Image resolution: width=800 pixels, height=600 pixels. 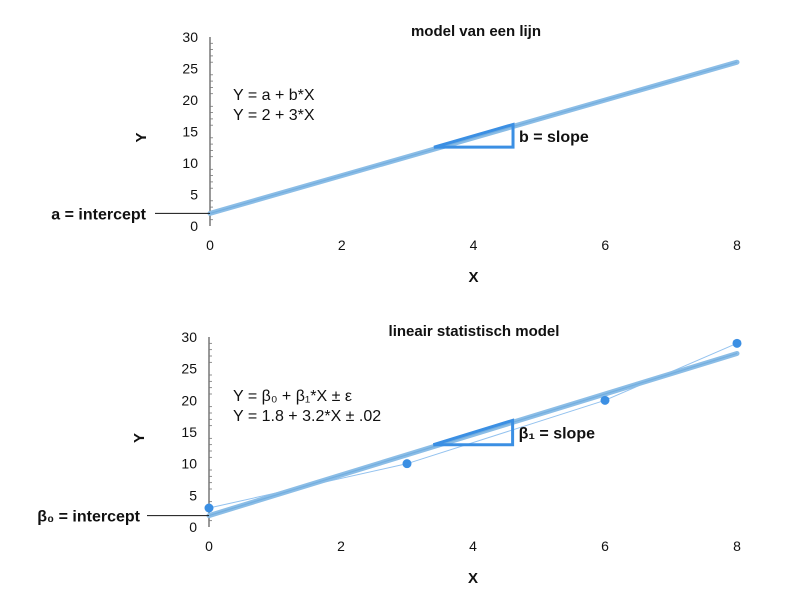 What do you see at coordinates (476, 31) in the screenshot?
I see `chart-title: model van een lijn` at bounding box center [476, 31].